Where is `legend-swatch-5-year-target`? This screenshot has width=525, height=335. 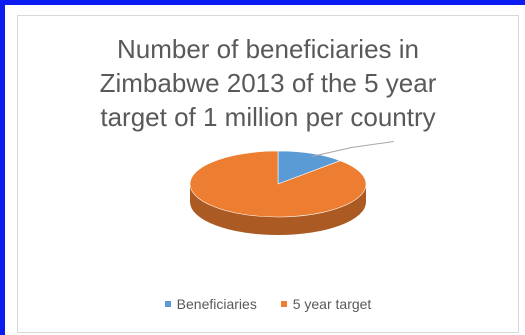 legend-swatch-5-year-target is located at coordinates (283, 304).